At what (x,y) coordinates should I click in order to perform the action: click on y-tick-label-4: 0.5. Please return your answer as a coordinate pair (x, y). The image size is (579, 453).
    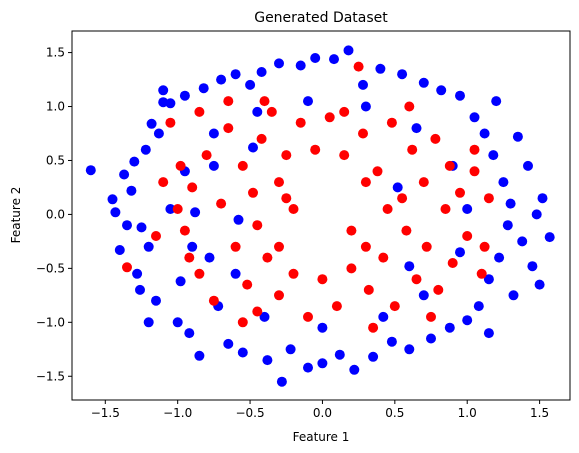
    Looking at the image, I should click on (55, 160).